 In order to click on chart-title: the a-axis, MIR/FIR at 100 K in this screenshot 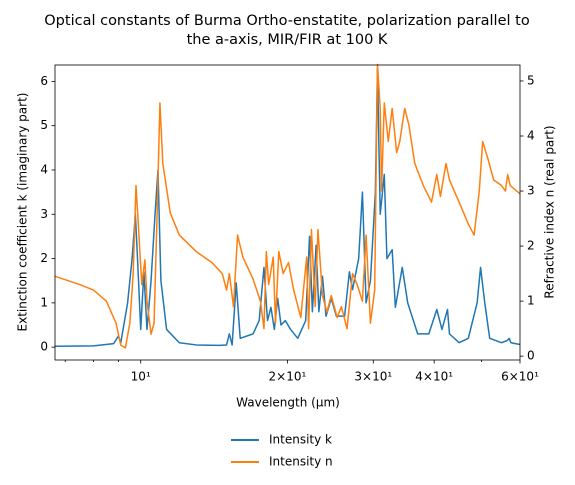, I will do `click(287, 40)`.